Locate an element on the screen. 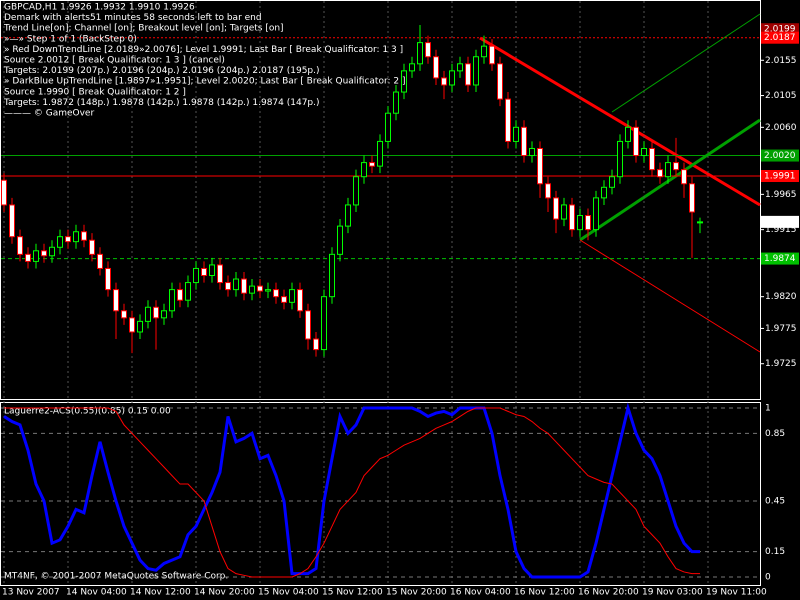 This screenshot has width=800, height=600. level-label: 2.0020 is located at coordinates (780, 156).